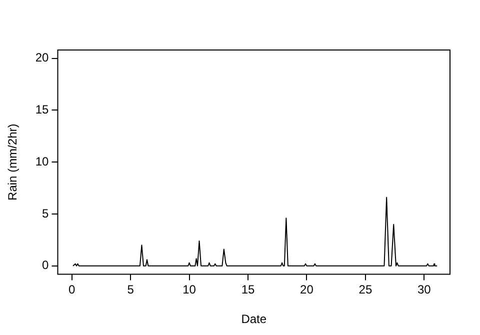 Image resolution: width=480 pixels, height=335 pixels. Describe the element at coordinates (189, 289) in the screenshot. I see `x-tick-label: 10` at that location.